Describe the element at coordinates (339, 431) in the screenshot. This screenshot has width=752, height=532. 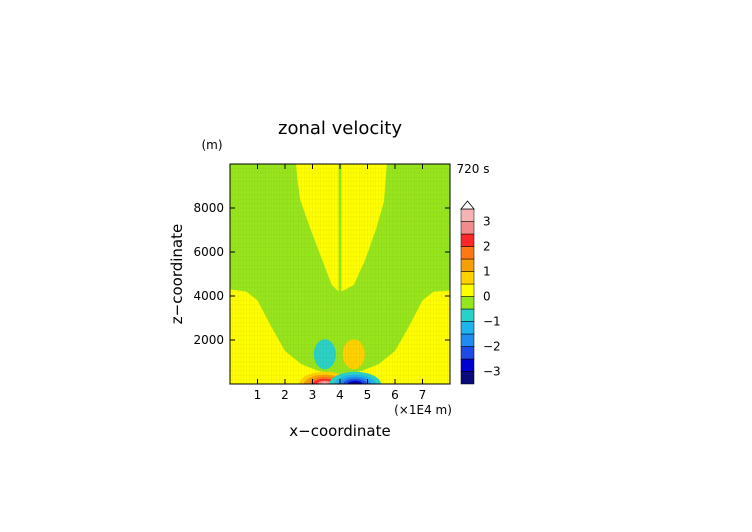
I see `x-axis-label: x−coordinate` at that location.